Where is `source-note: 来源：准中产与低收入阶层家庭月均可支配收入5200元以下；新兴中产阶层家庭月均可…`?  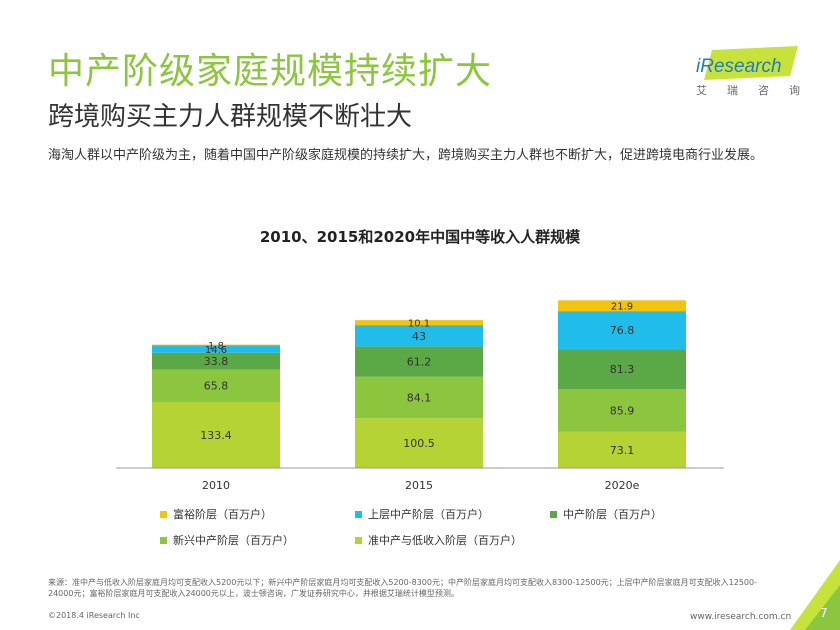 source-note: 来源：准中产与低收入阶层家庭月均可支配收入5200元以下；新兴中产阶层家庭月均可… is located at coordinates (402, 588).